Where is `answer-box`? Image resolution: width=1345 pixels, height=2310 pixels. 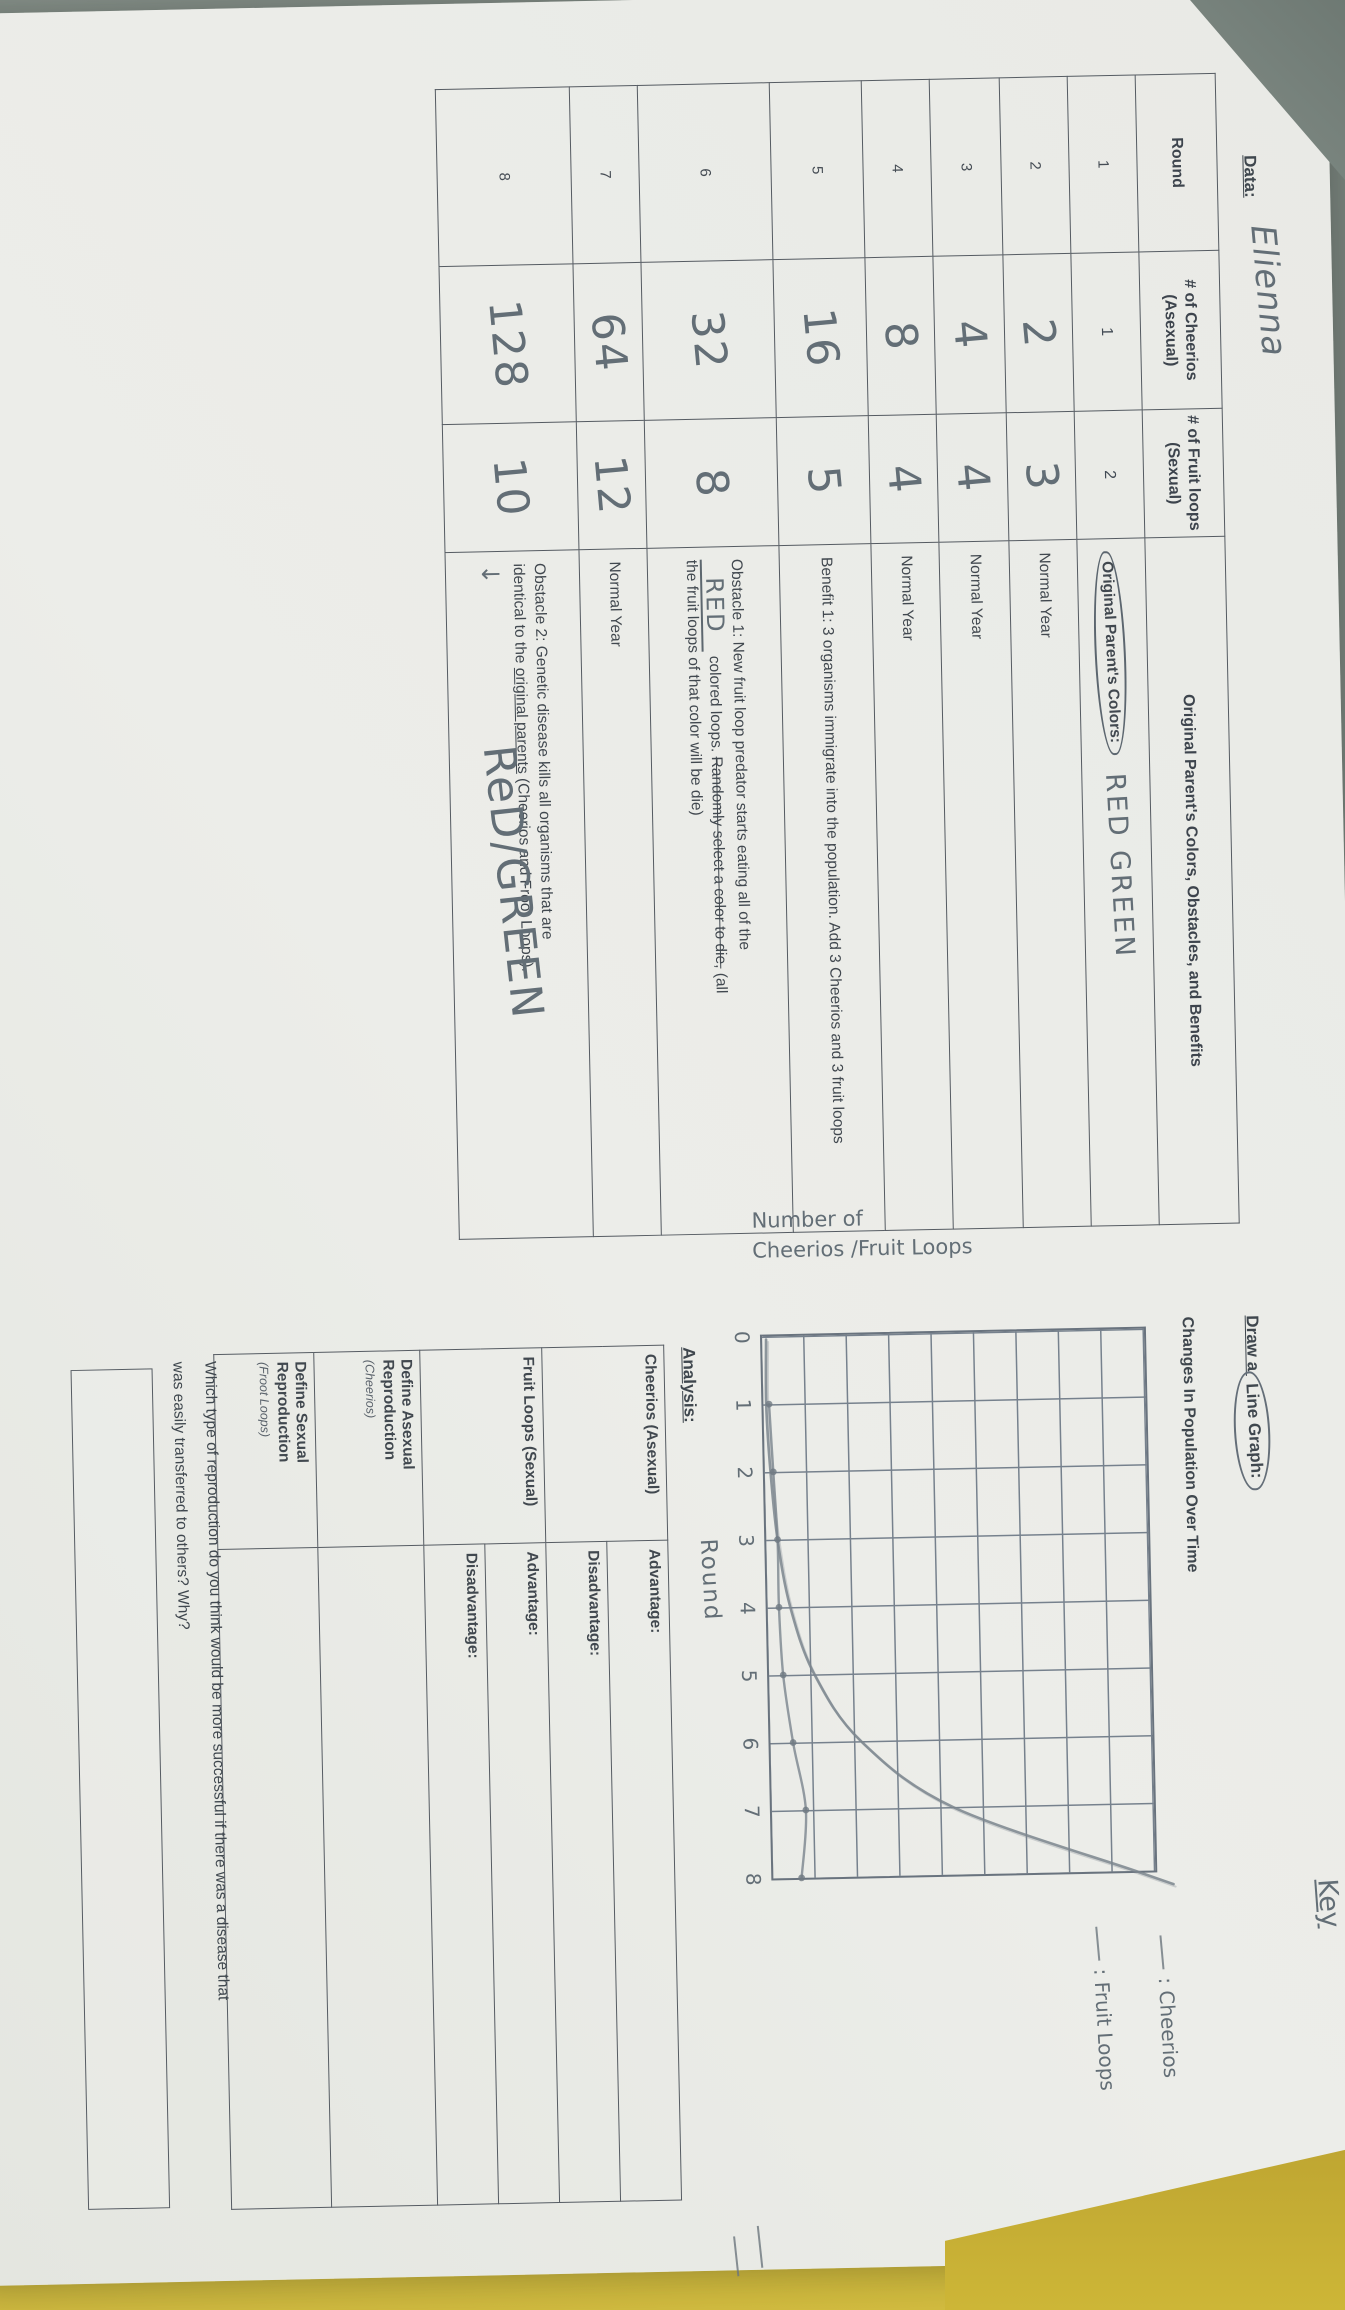
answer-box is located at coordinates (120, 1789).